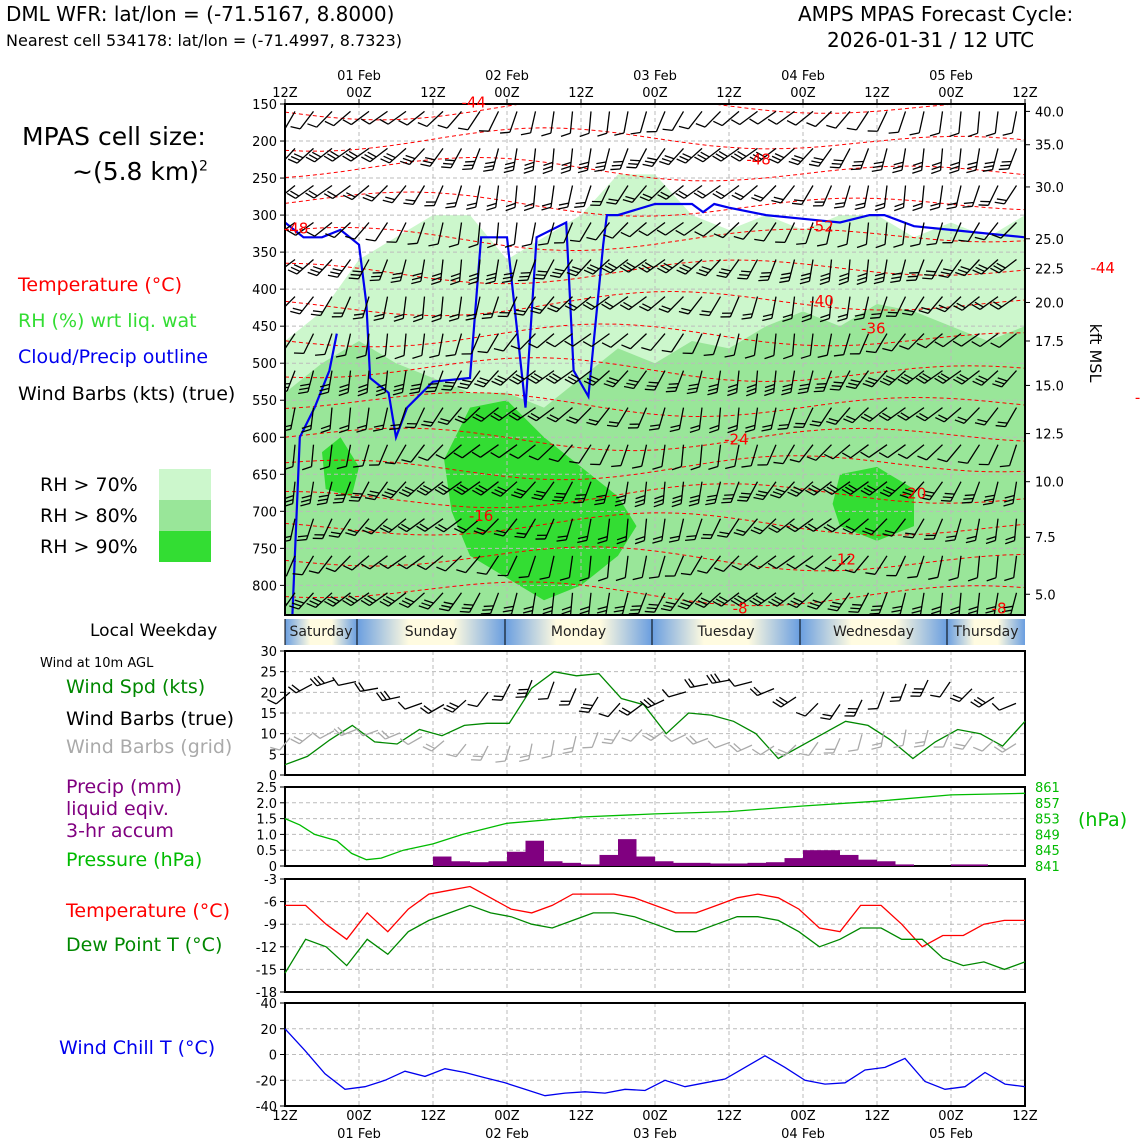  Describe the element at coordinates (113, 357) in the screenshot. I see `legend-cloud: Cloud/Precip outline` at that location.